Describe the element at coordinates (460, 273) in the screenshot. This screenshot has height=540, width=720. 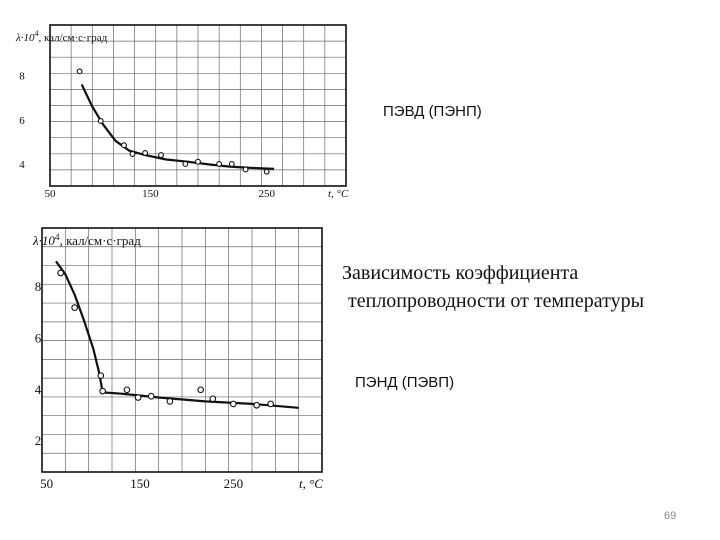
I see `caption-line-1: Зависимость коэффициента` at that location.